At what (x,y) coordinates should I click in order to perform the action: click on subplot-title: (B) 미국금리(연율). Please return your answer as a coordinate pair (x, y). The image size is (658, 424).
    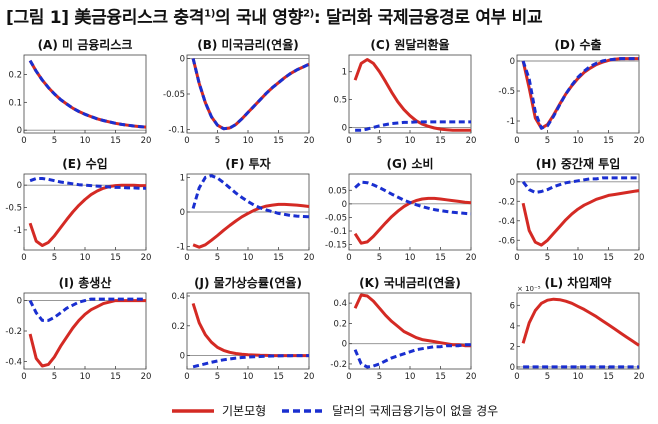
    Looking at the image, I should click on (248, 44).